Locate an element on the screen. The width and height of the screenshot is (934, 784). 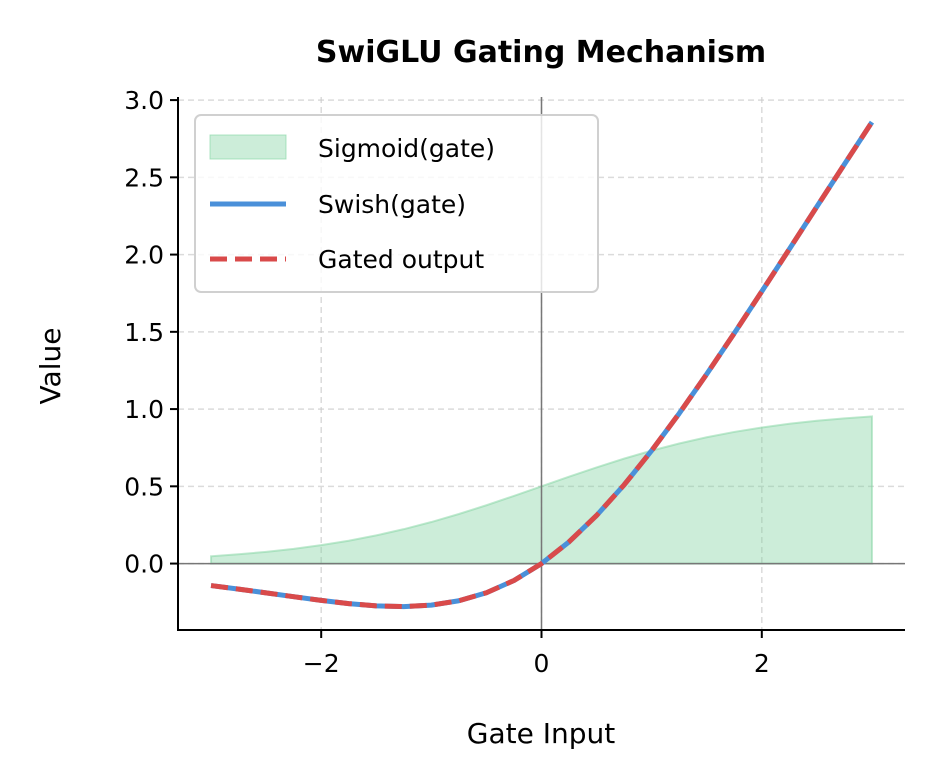
x-tick-label: −2 is located at coordinates (321, 663).